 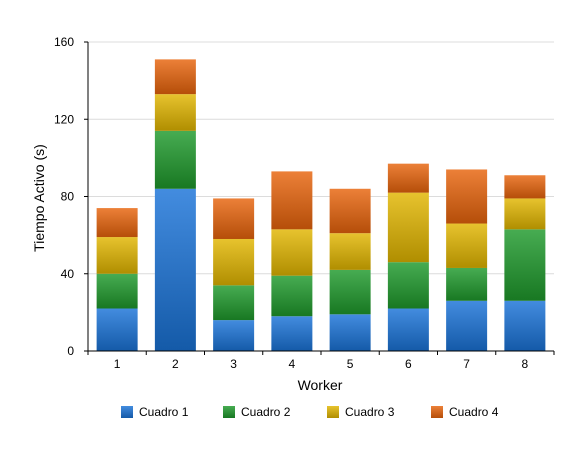 I want to click on x-axis-title: Worker, so click(x=320, y=385).